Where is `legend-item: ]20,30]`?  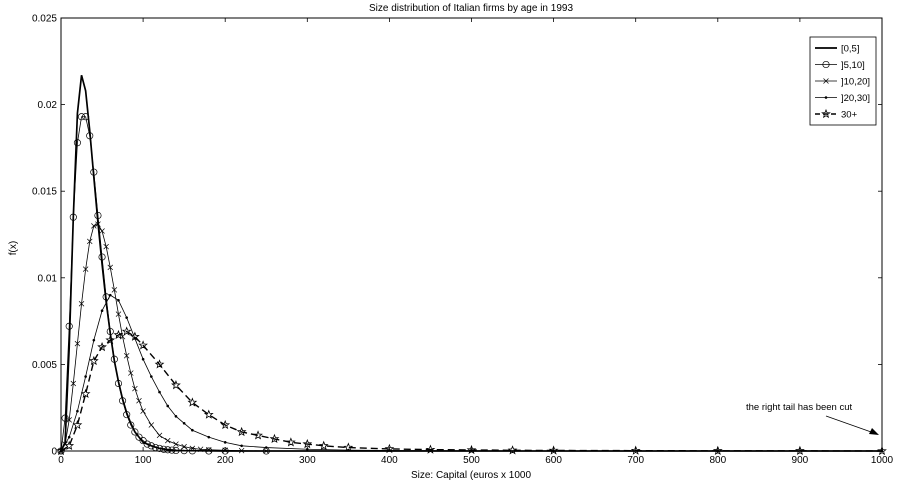 legend-item: ]20,30] is located at coordinates (842, 98).